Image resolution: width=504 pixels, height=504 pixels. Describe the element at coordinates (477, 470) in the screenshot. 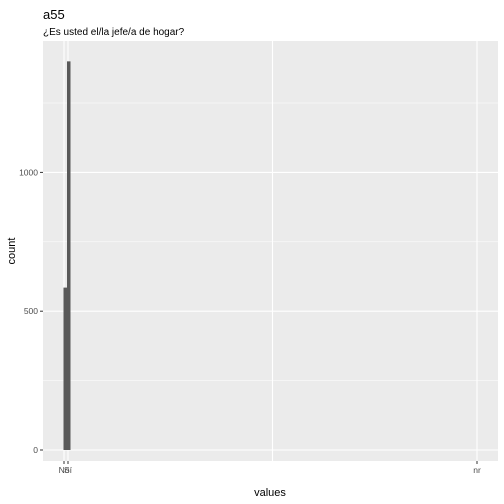

I see `x-tick-label-nr: nr` at that location.